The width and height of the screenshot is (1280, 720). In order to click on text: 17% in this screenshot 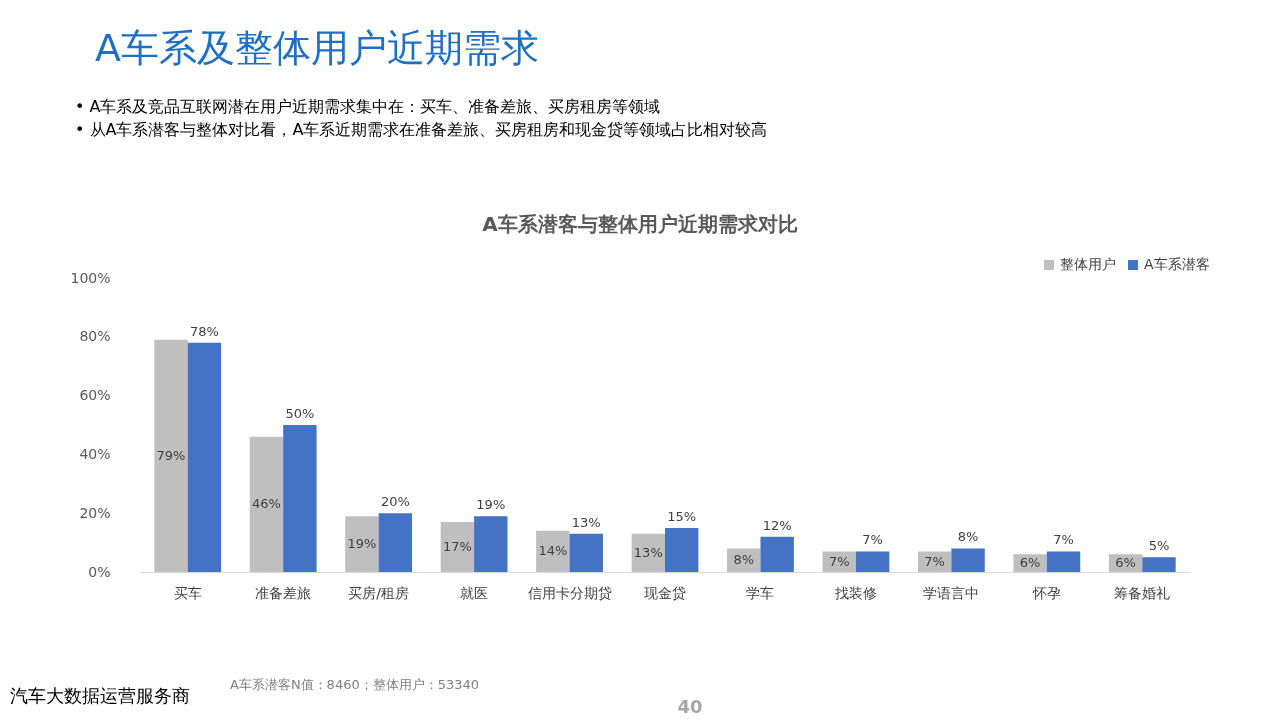, I will do `click(457, 547)`.